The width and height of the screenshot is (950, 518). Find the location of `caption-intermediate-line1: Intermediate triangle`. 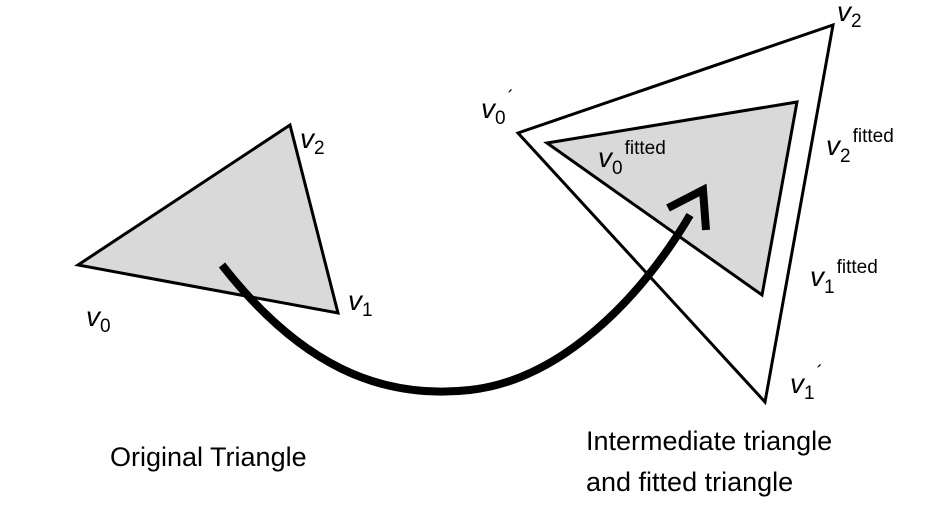

caption-intermediate-line1: Intermediate triangle is located at coordinates (709, 441).